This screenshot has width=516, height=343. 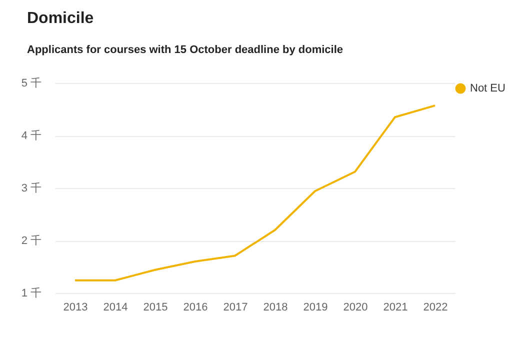 What do you see at coordinates (31, 293) in the screenshot?
I see `y-tick-label: 1 千` at bounding box center [31, 293].